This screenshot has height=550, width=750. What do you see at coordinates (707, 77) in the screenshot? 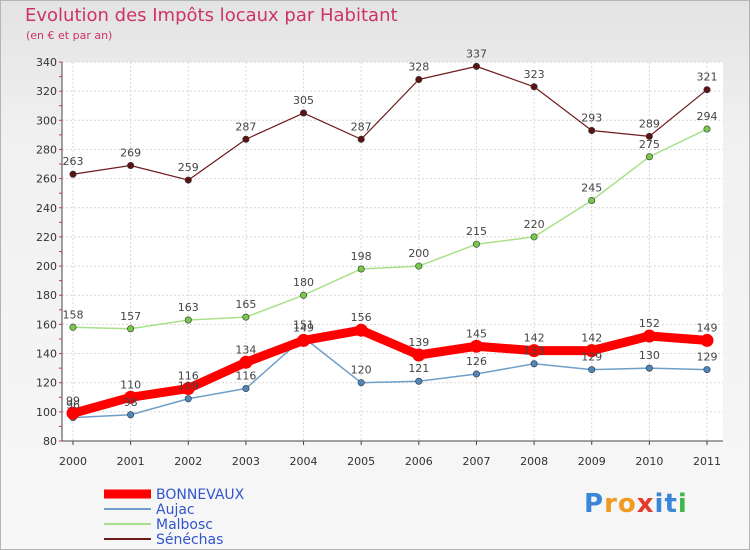
I see `data-label: 321` at bounding box center [707, 77].